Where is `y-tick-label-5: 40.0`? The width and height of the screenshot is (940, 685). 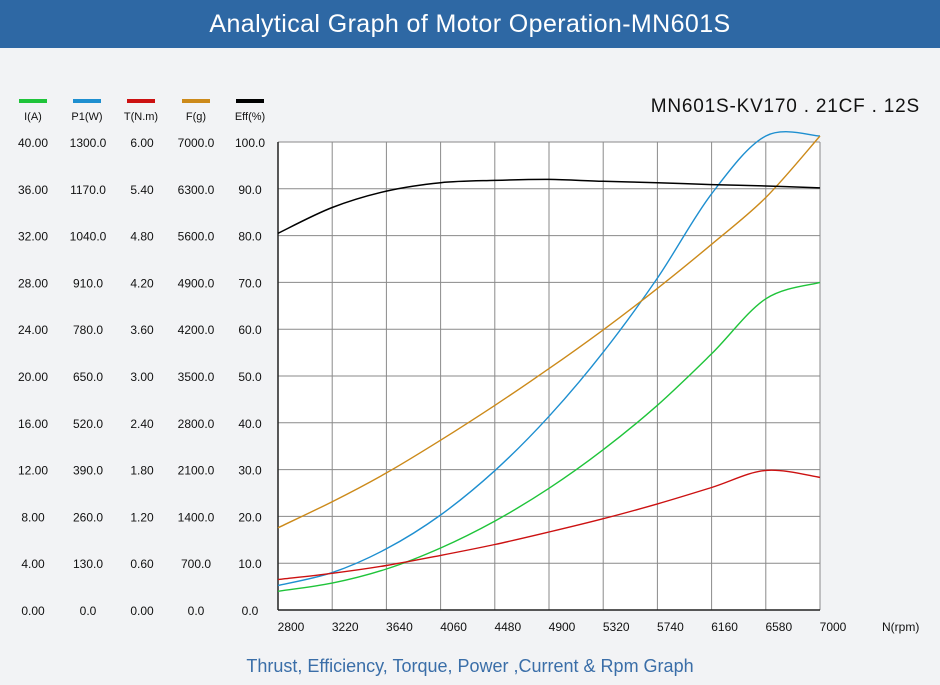 y-tick-label-5: 40.0 is located at coordinates (250, 424).